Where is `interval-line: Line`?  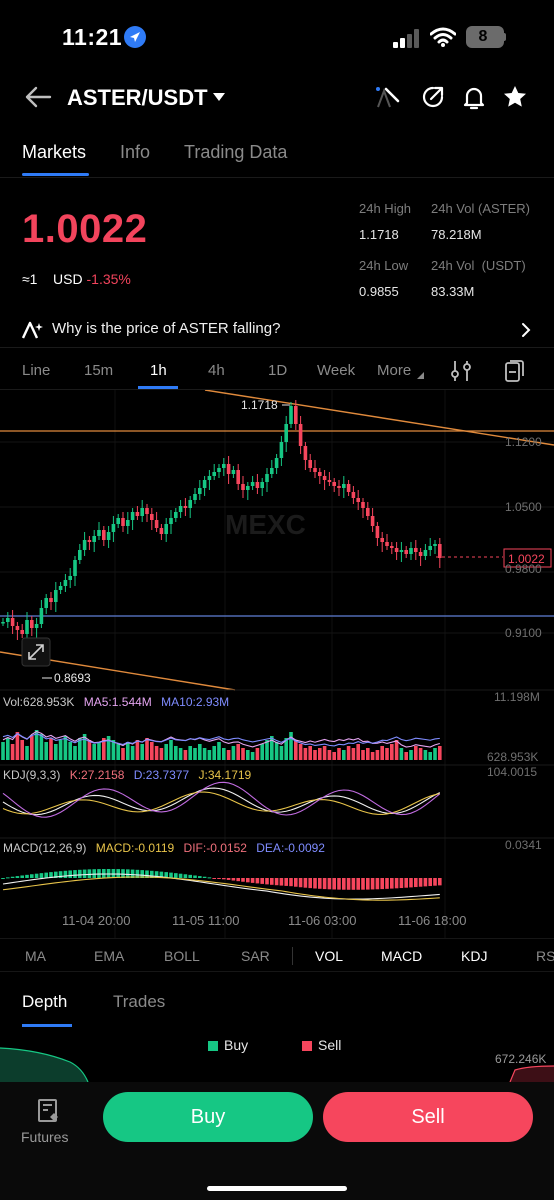 interval-line: Line is located at coordinates (36, 370).